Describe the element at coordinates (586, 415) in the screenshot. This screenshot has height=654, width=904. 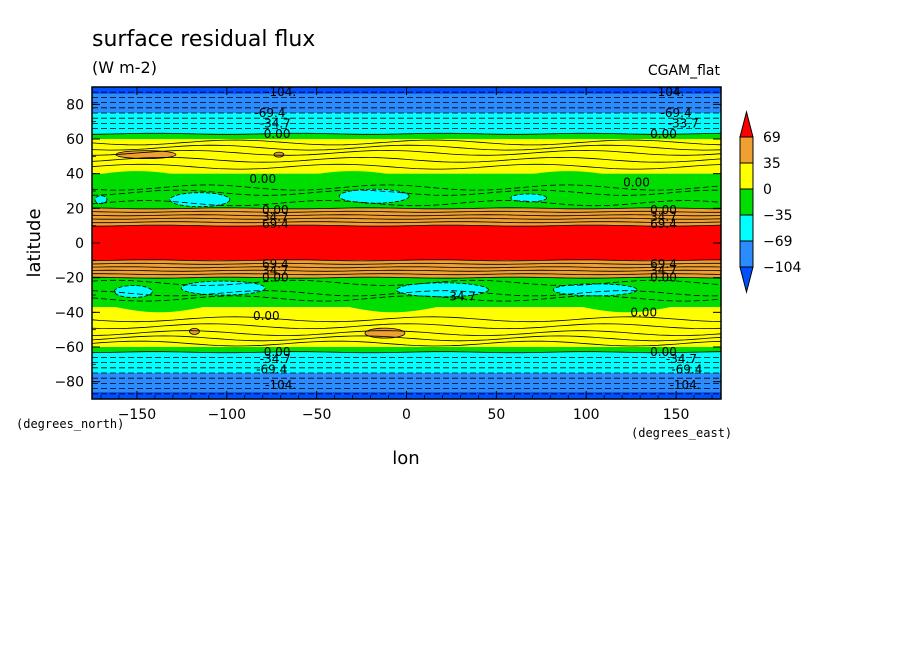
I see `x-tick-label-5: 100` at that location.